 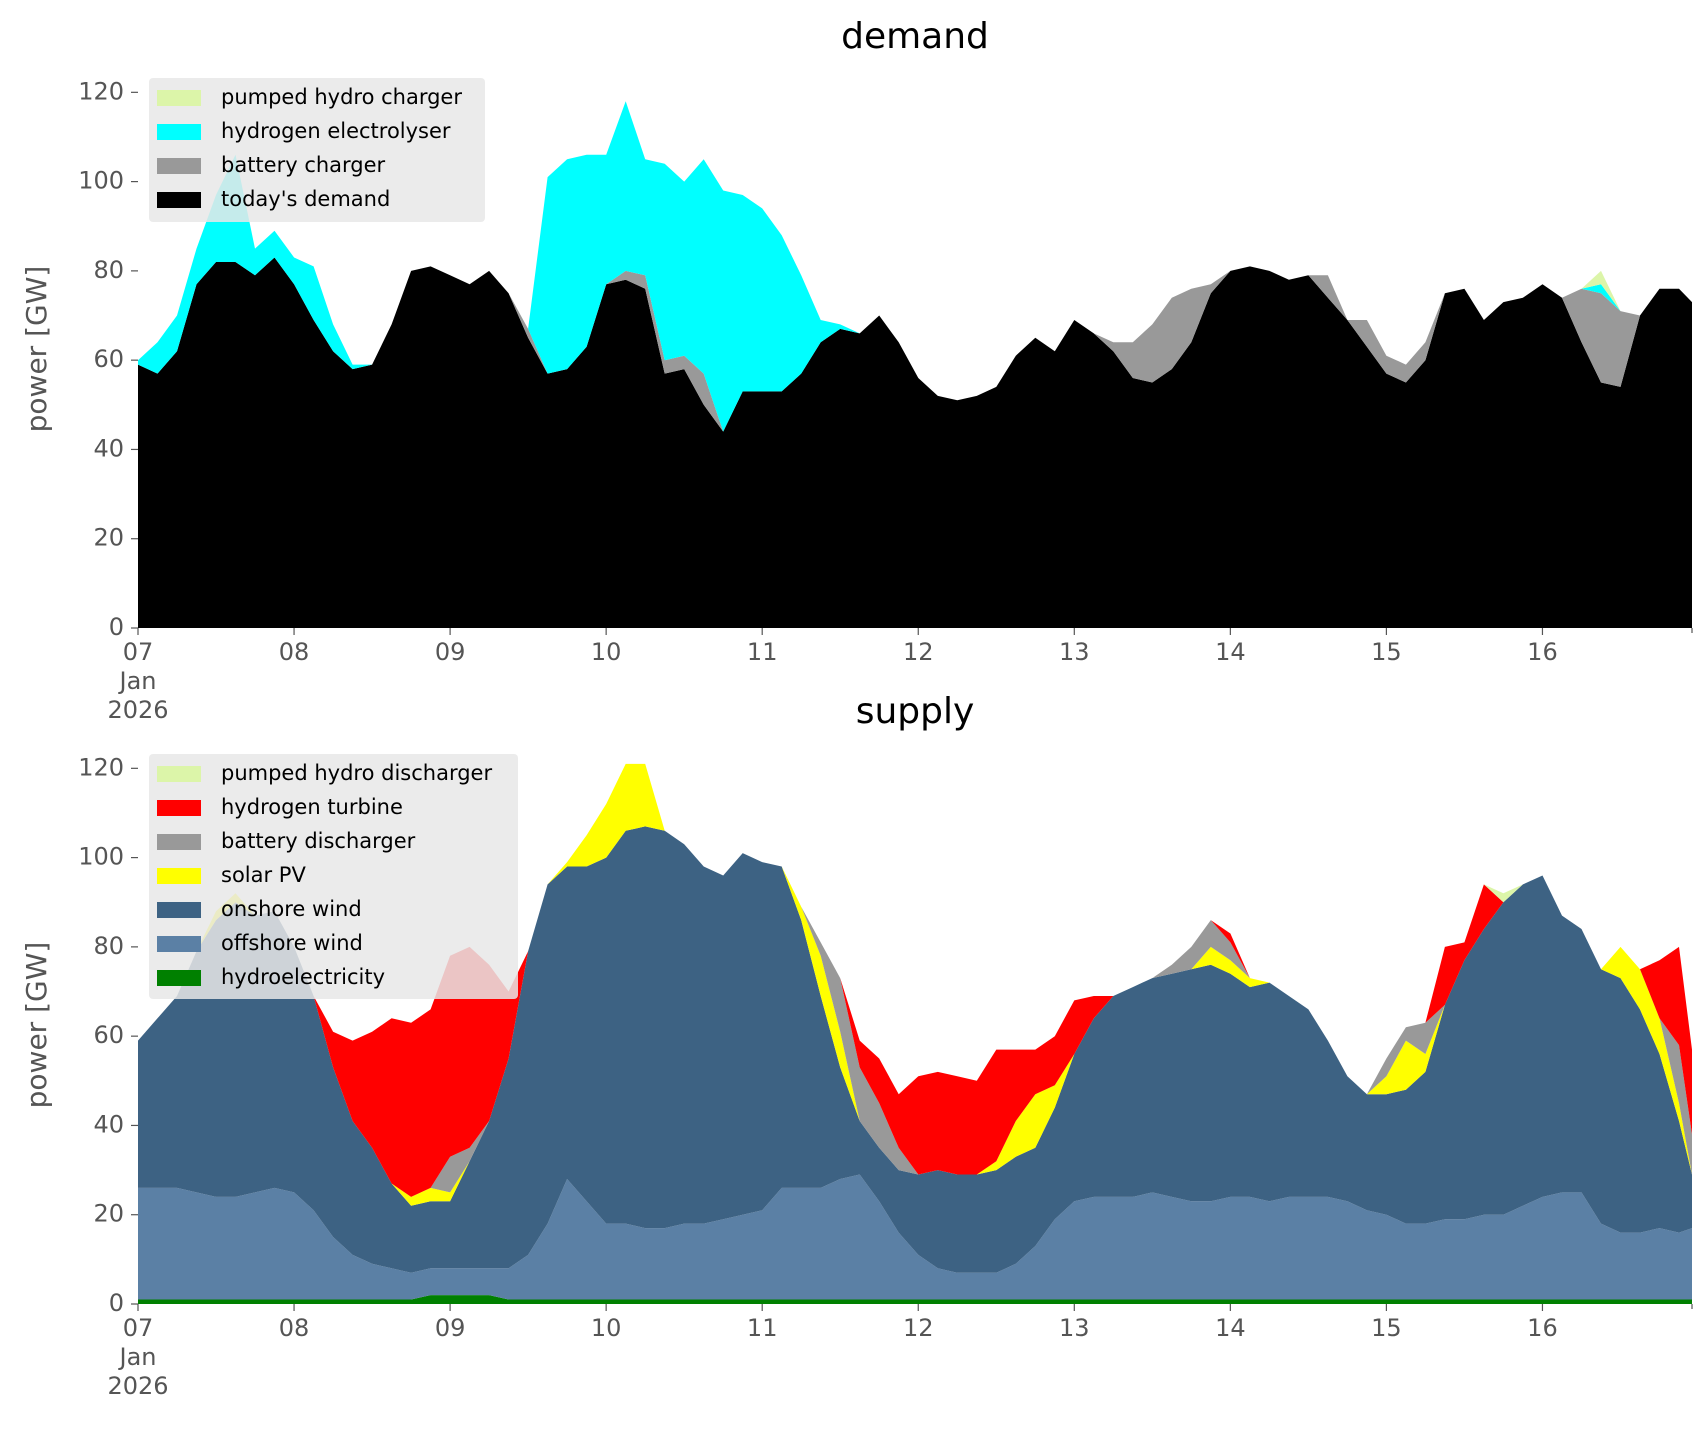 What do you see at coordinates (303, 165) in the screenshot?
I see `legend-label: battery charger` at bounding box center [303, 165].